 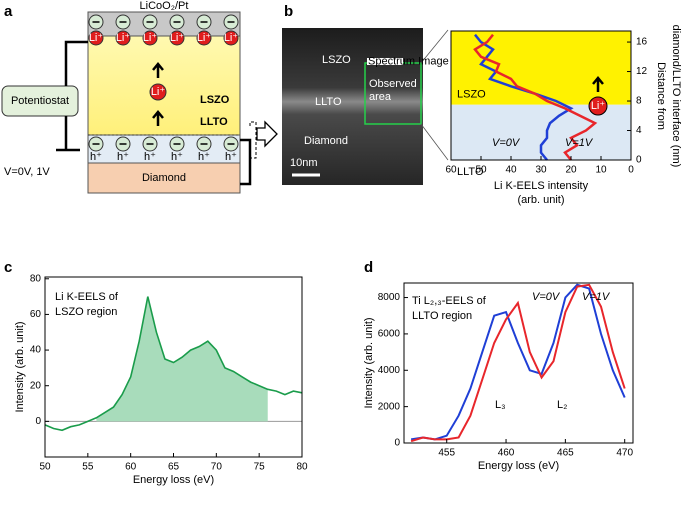 What do you see at coordinates (88, 467) in the screenshot?
I see `label: 55` at bounding box center [88, 467].